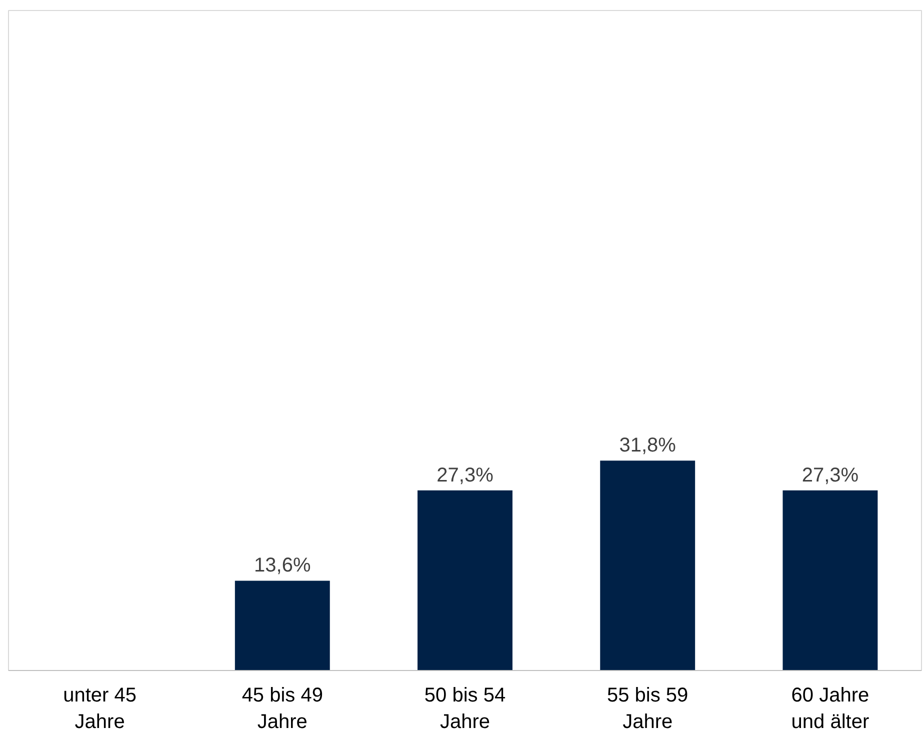  Describe the element at coordinates (647, 445) in the screenshot. I see `data-label: 31,8%` at that location.